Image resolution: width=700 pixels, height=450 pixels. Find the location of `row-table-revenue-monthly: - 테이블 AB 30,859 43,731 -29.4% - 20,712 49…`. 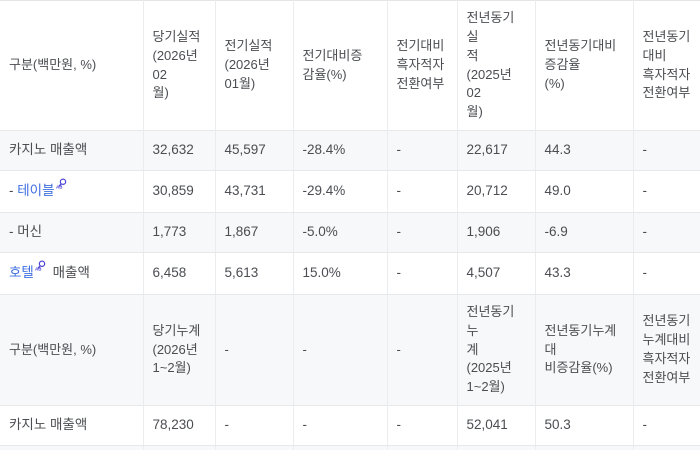

row-table-revenue-monthly: - 테이블 AB 30,859 43,731 -29.4% - 20,712 49… is located at coordinates (350, 191).